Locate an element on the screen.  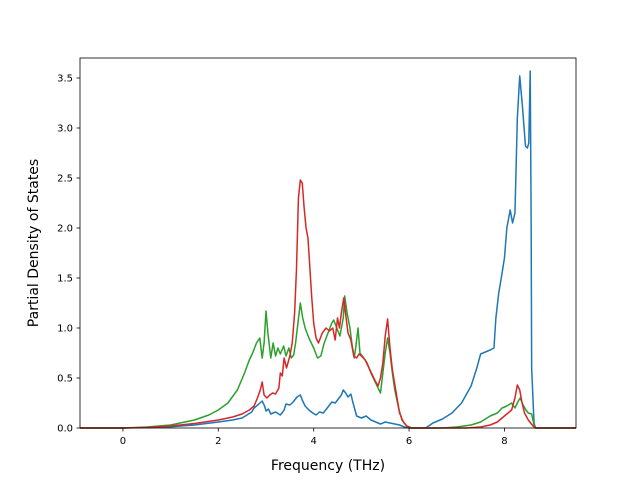
x-axis-title: Frequency (THz) is located at coordinates (328, 466).